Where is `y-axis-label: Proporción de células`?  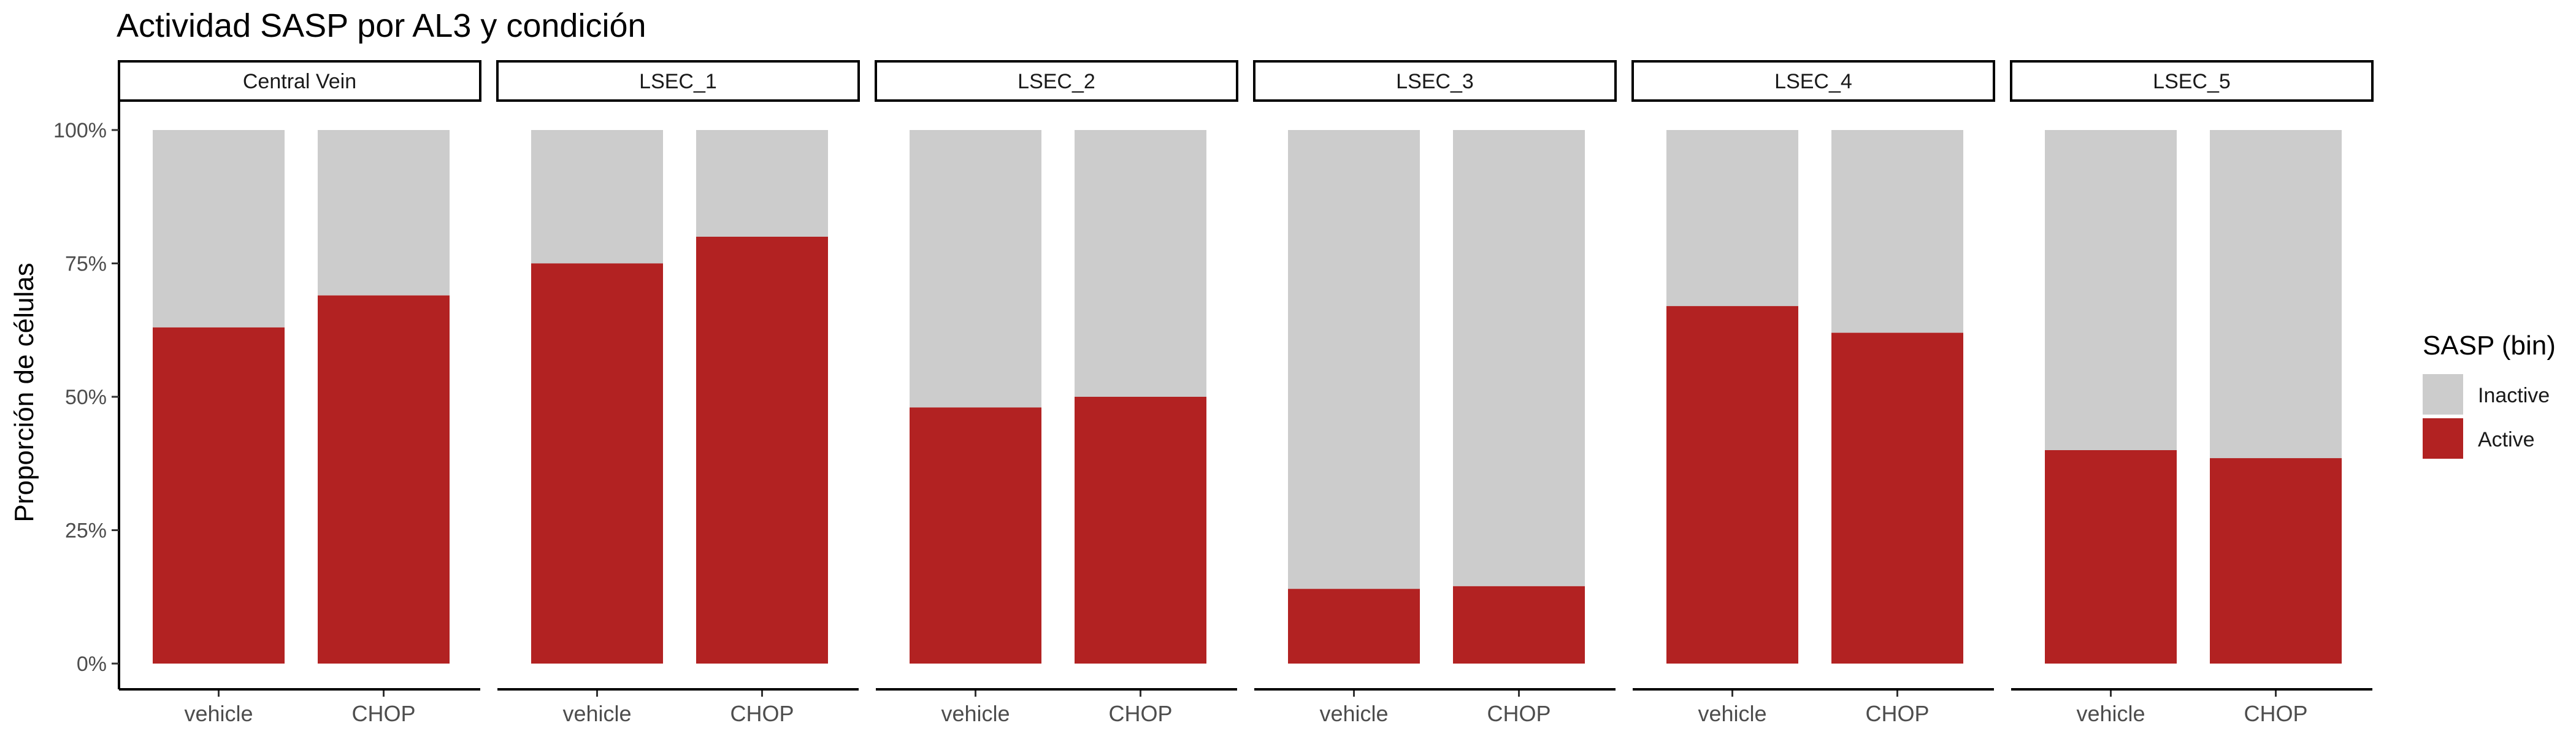
y-axis-label: Proporción de células is located at coordinates (24, 392).